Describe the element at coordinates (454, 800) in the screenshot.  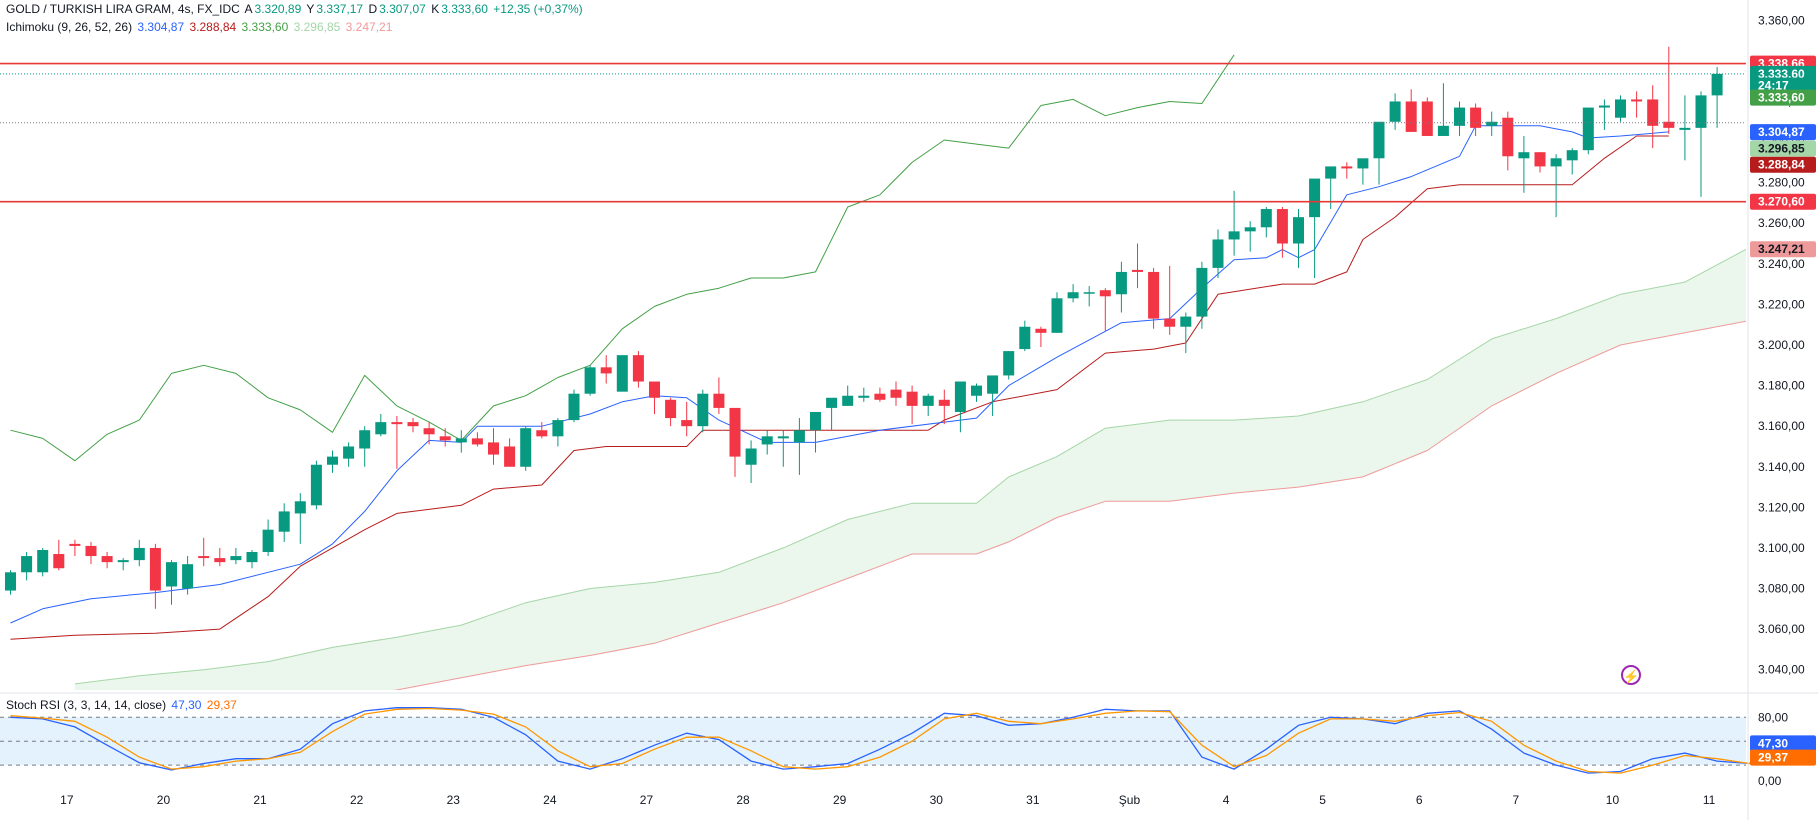
I see `x-tick-label: 23` at that location.